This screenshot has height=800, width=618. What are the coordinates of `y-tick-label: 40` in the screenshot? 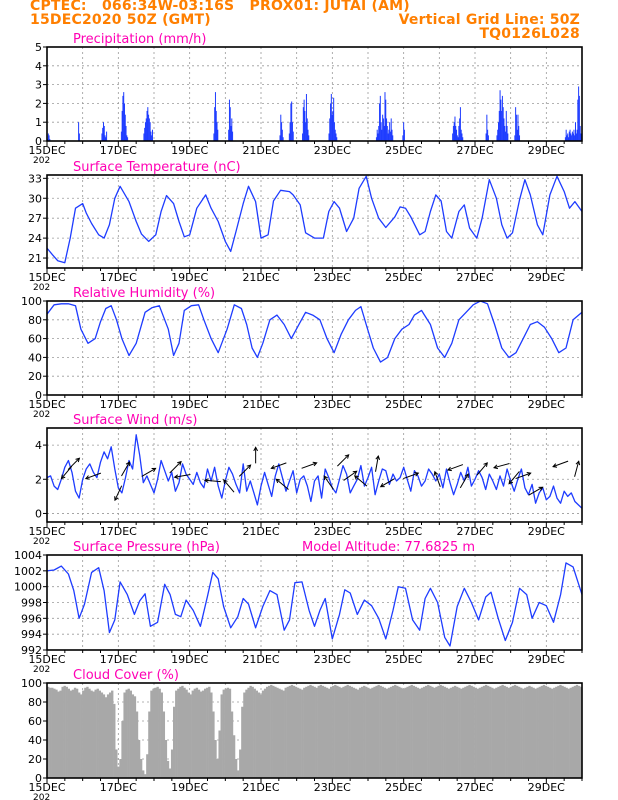 It's located at (35, 357).